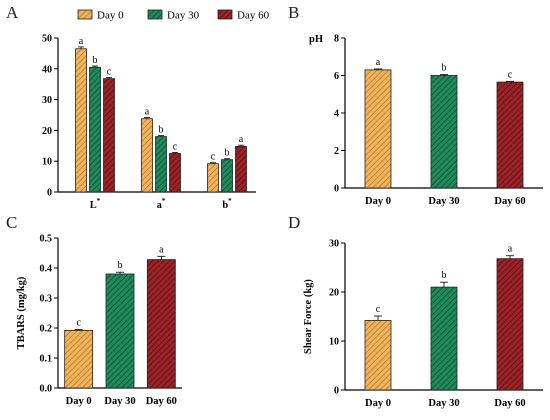  What do you see at coordinates (293, 12) in the screenshot?
I see `panel-letter-b: B` at bounding box center [293, 12].